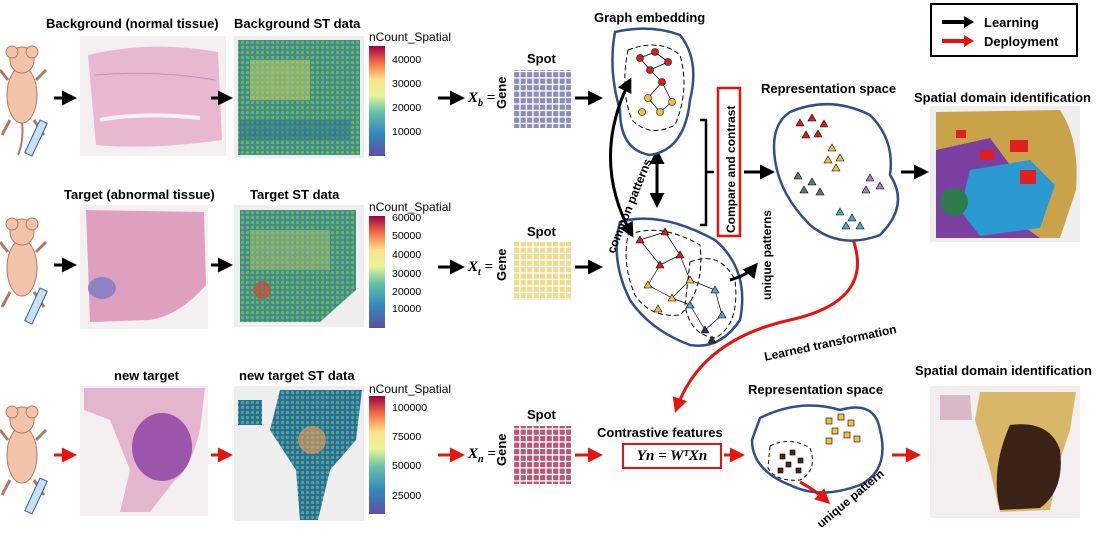 This screenshot has width=1117, height=533. Describe the element at coordinates (816, 389) in the screenshot. I see `representation-space-title-bottom: Representation space` at that location.